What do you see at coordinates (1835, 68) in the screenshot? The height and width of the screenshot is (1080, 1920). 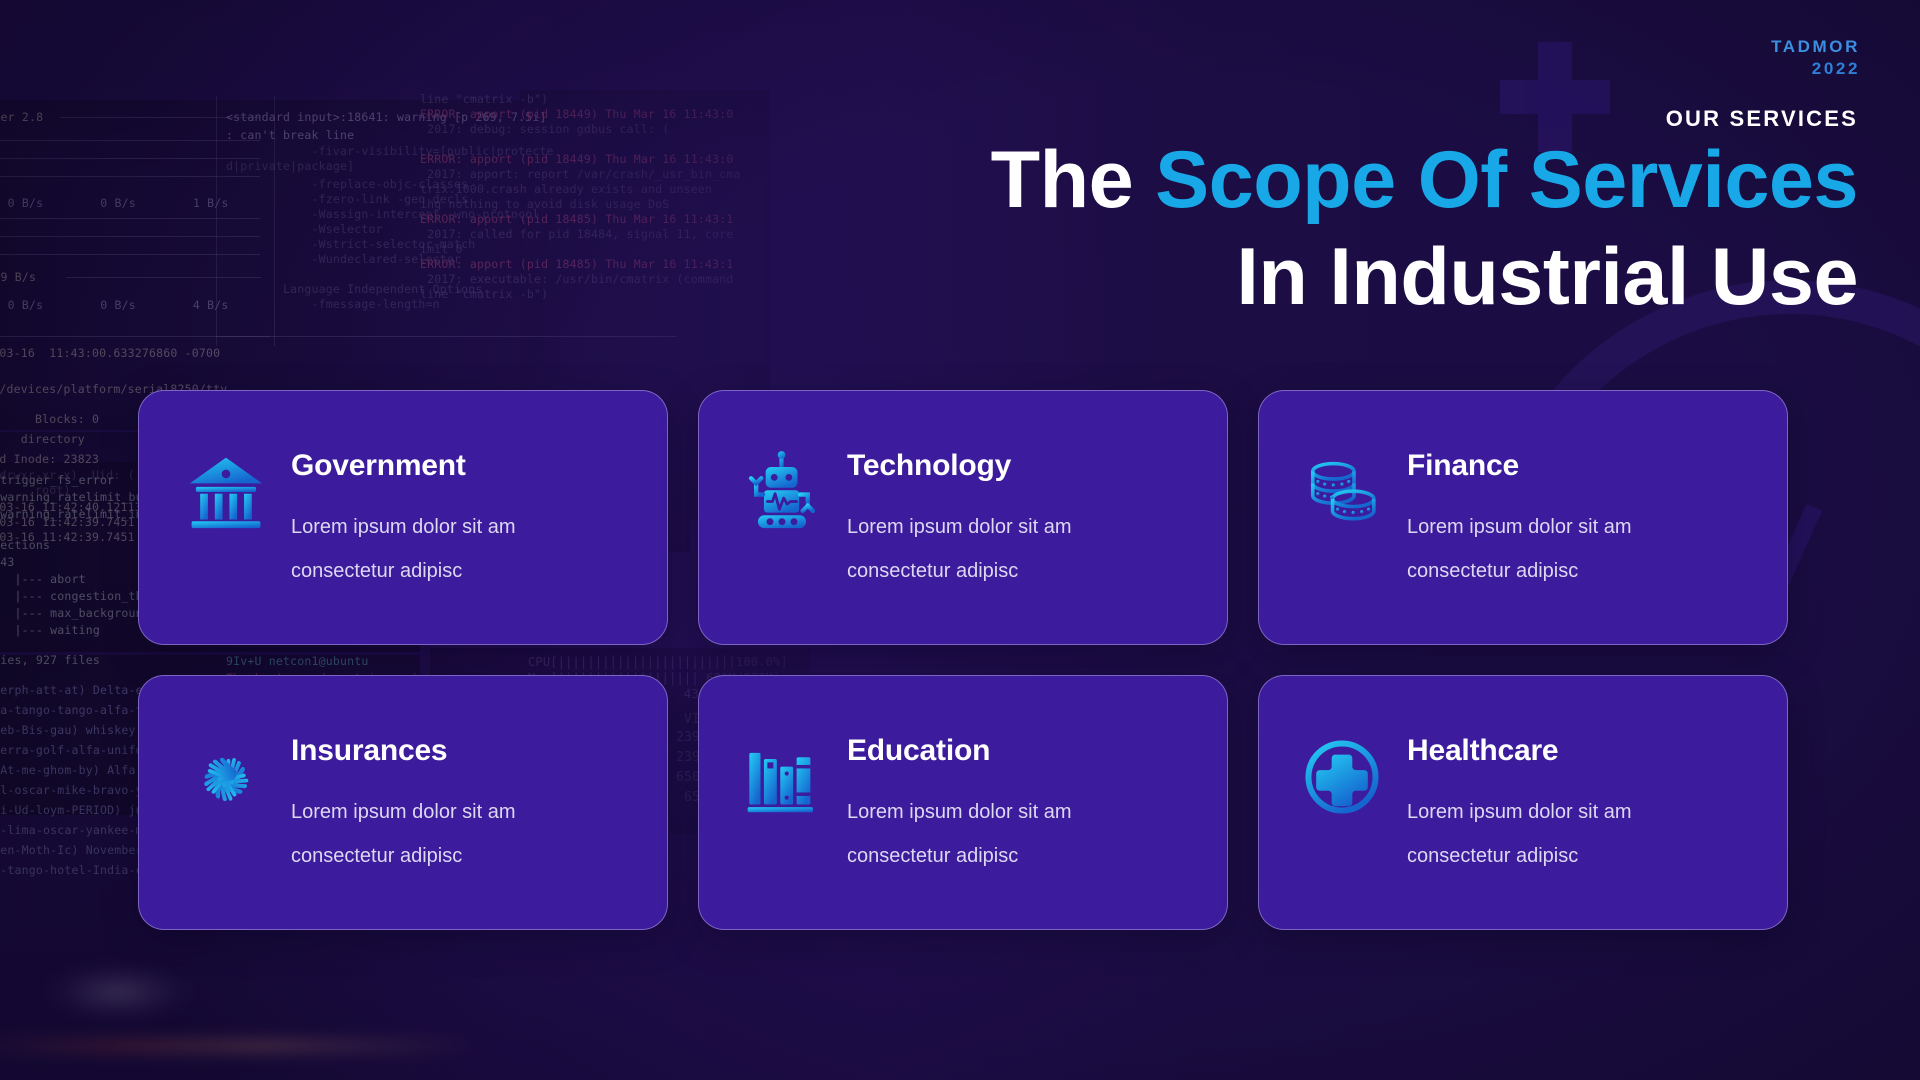 I see `brand-year: 2022` at bounding box center [1835, 68].